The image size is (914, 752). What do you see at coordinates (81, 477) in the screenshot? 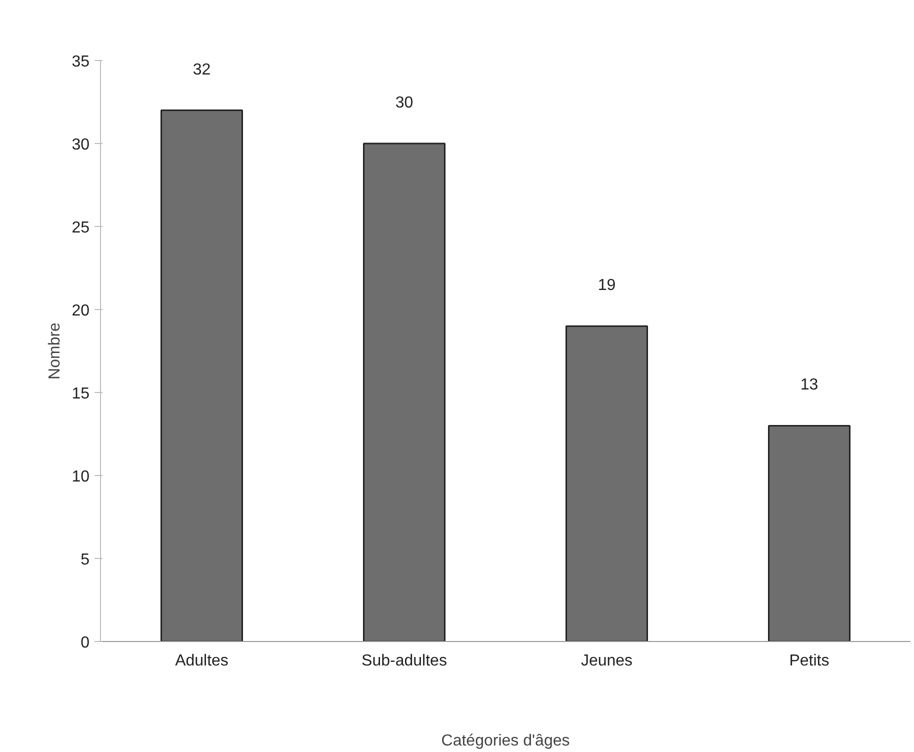
I see `y-tick-label: 10` at bounding box center [81, 477].